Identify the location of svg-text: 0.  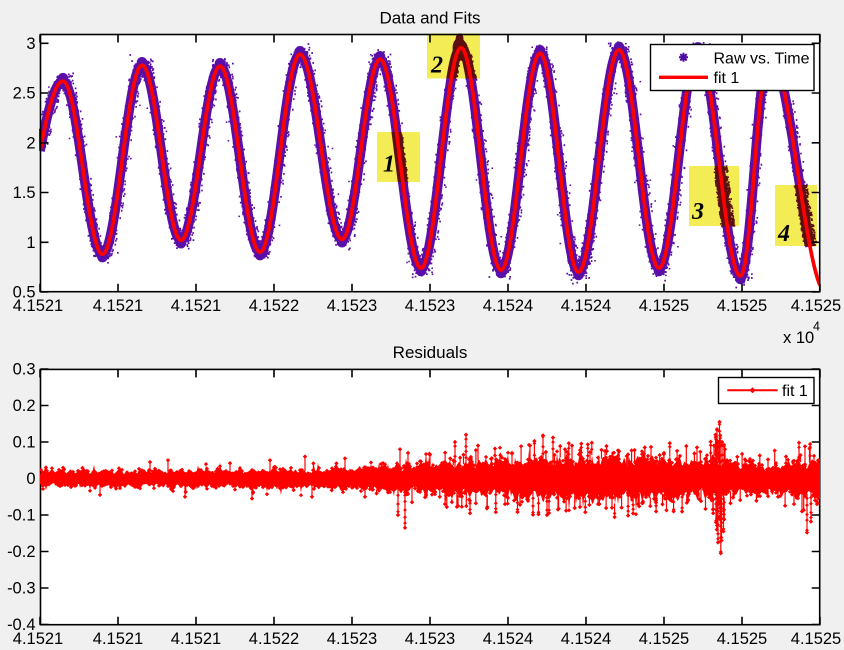
(30, 479).